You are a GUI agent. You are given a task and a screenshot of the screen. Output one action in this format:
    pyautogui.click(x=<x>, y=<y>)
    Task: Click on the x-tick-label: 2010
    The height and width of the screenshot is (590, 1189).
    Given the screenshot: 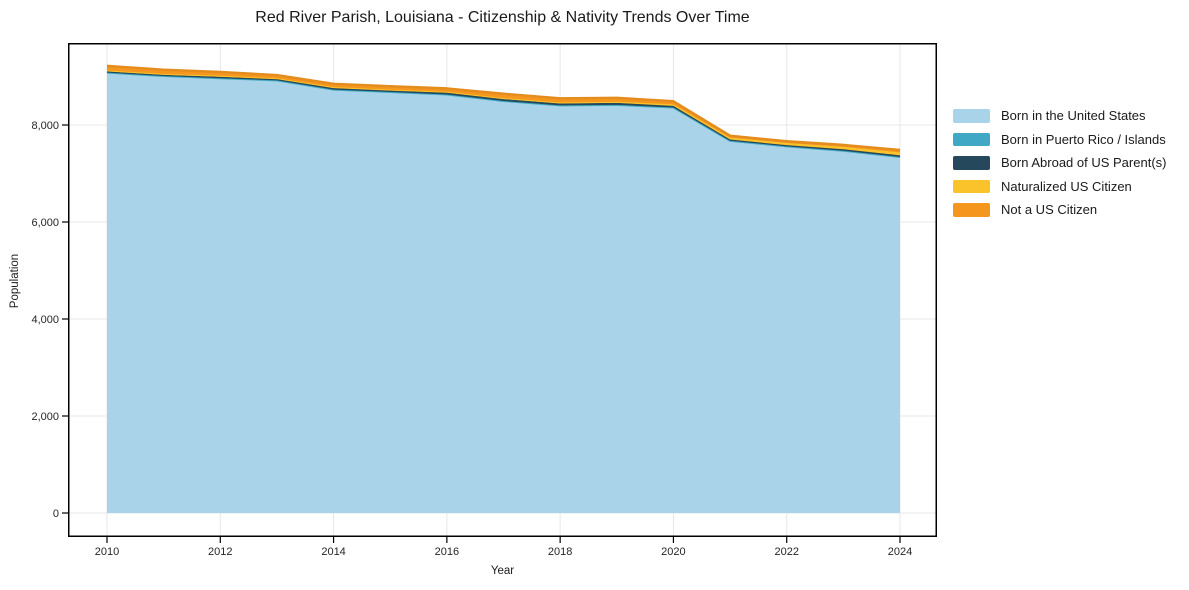 What is the action you would take?
    pyautogui.click(x=107, y=552)
    